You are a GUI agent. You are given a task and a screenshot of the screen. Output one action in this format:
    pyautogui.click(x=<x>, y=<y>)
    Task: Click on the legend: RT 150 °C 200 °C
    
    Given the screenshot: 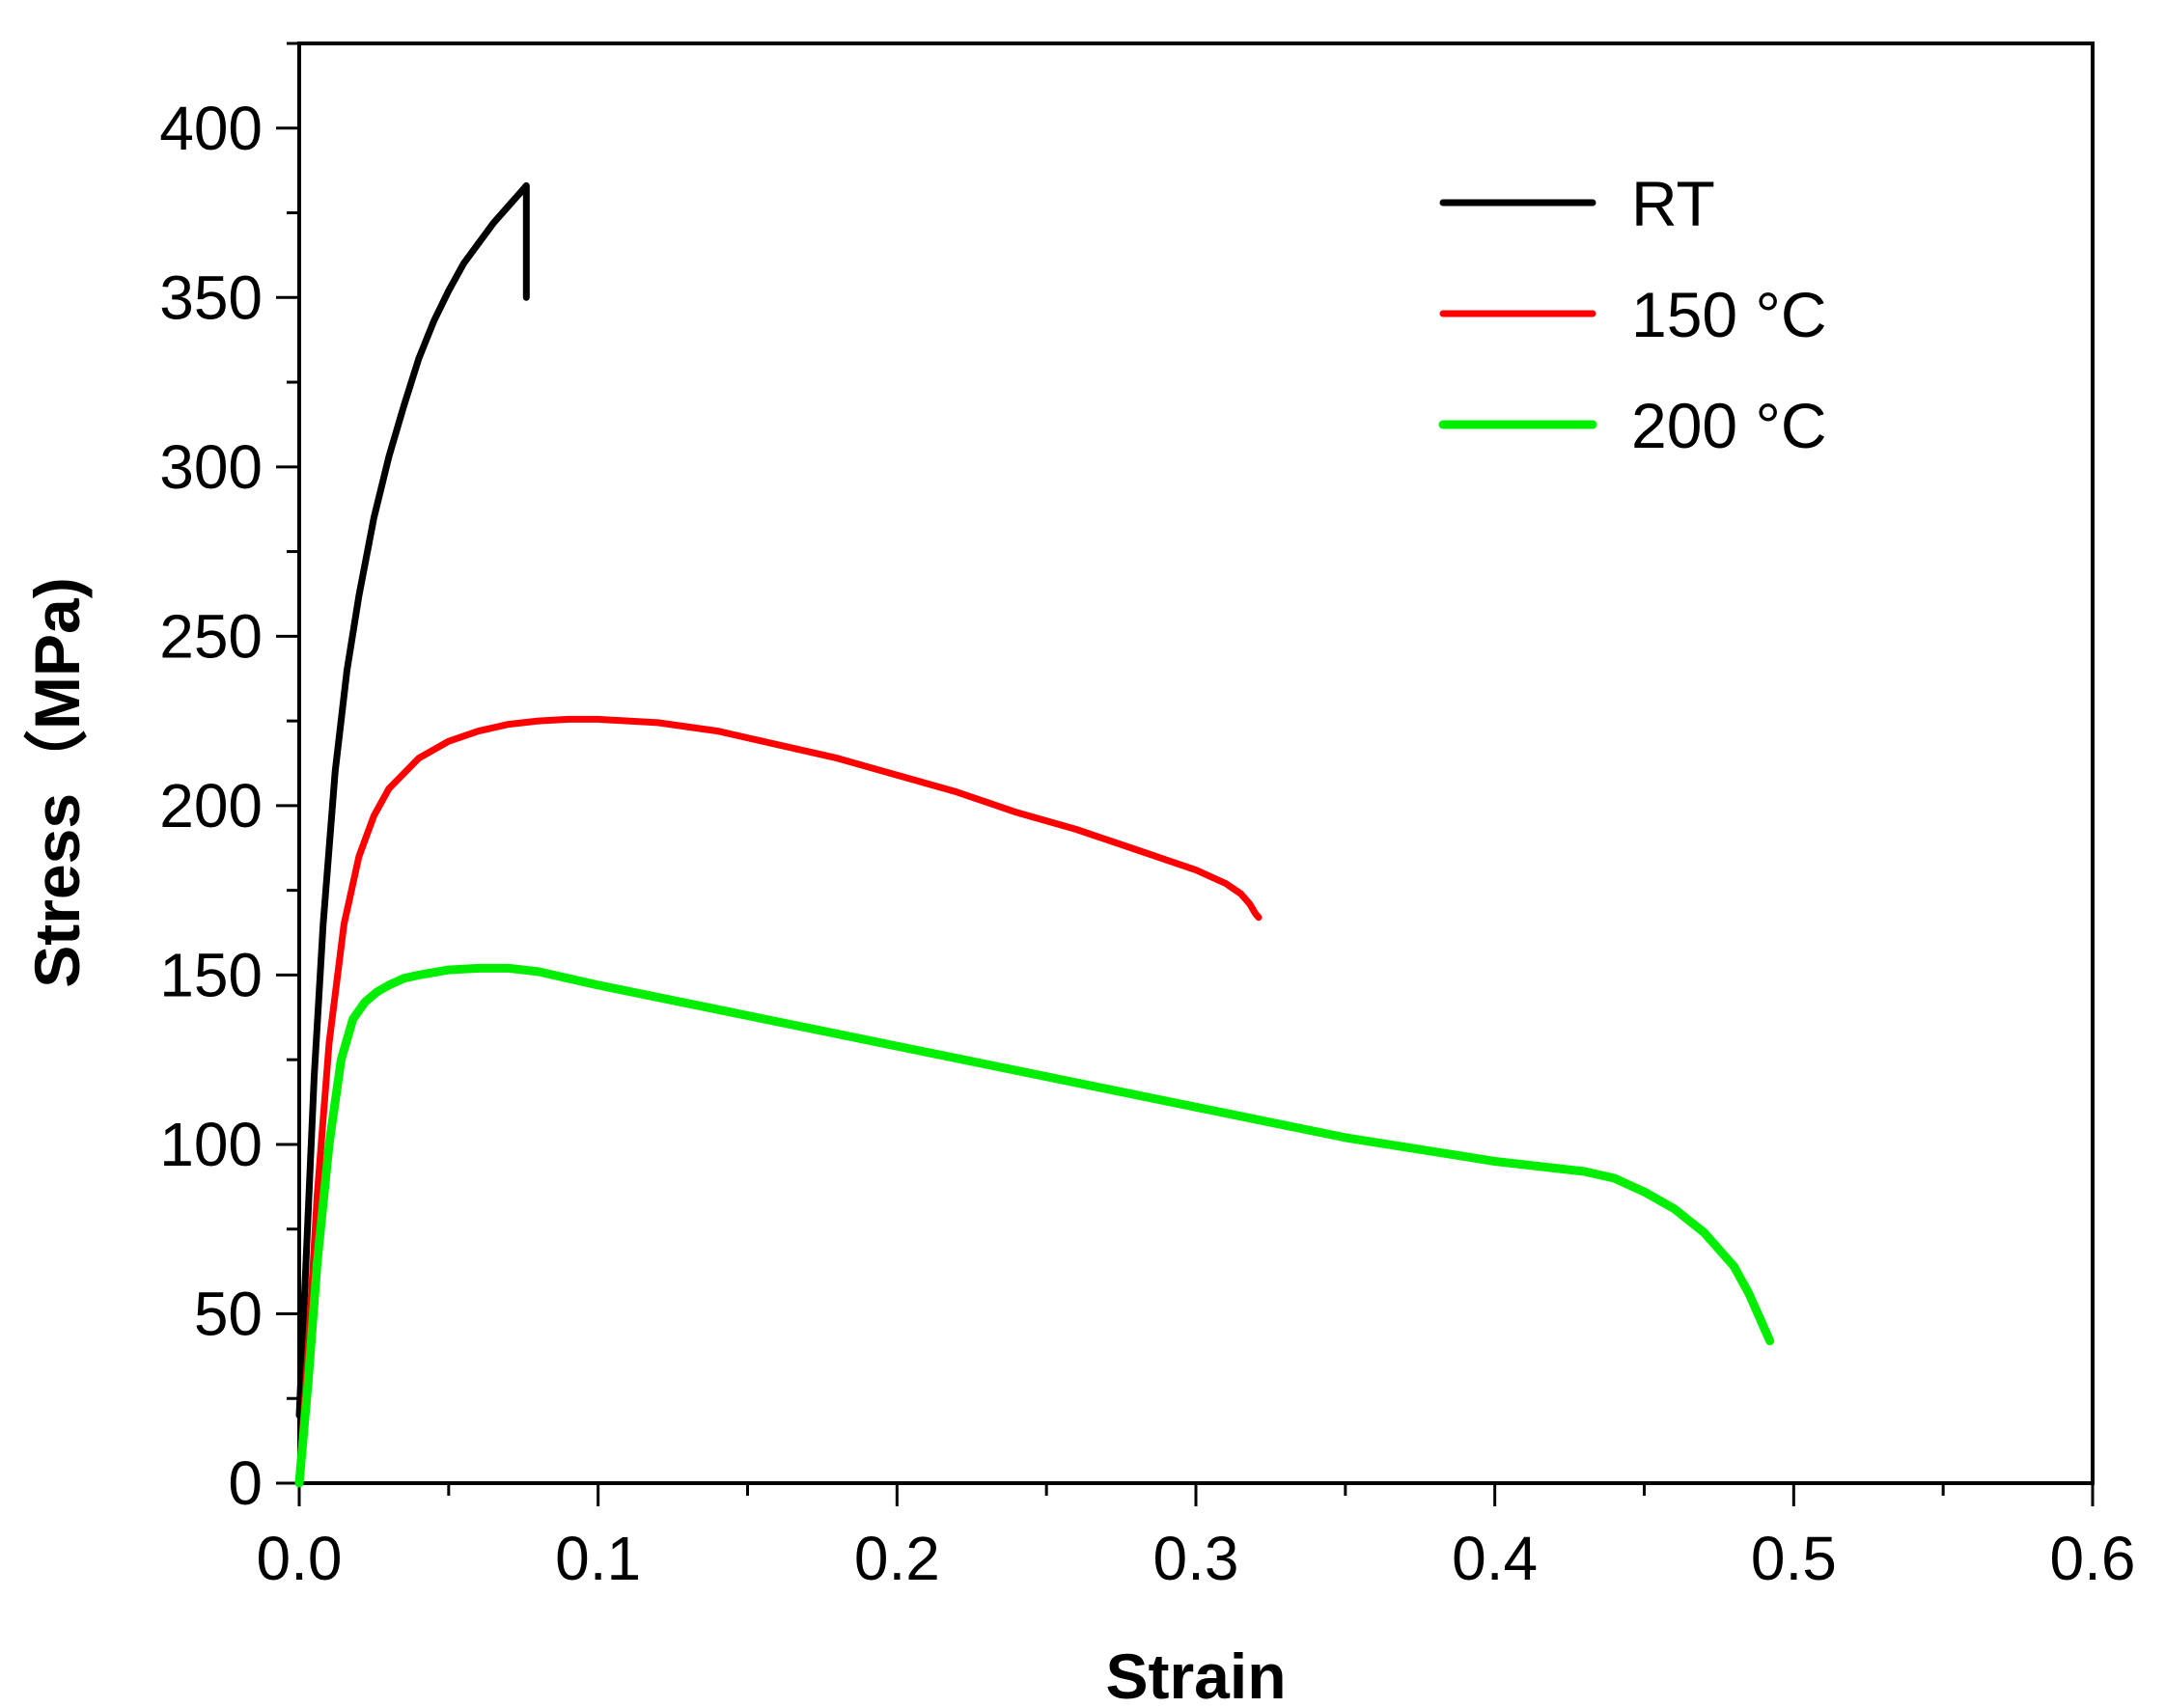 What is the action you would take?
    pyautogui.click(x=1632, y=314)
    